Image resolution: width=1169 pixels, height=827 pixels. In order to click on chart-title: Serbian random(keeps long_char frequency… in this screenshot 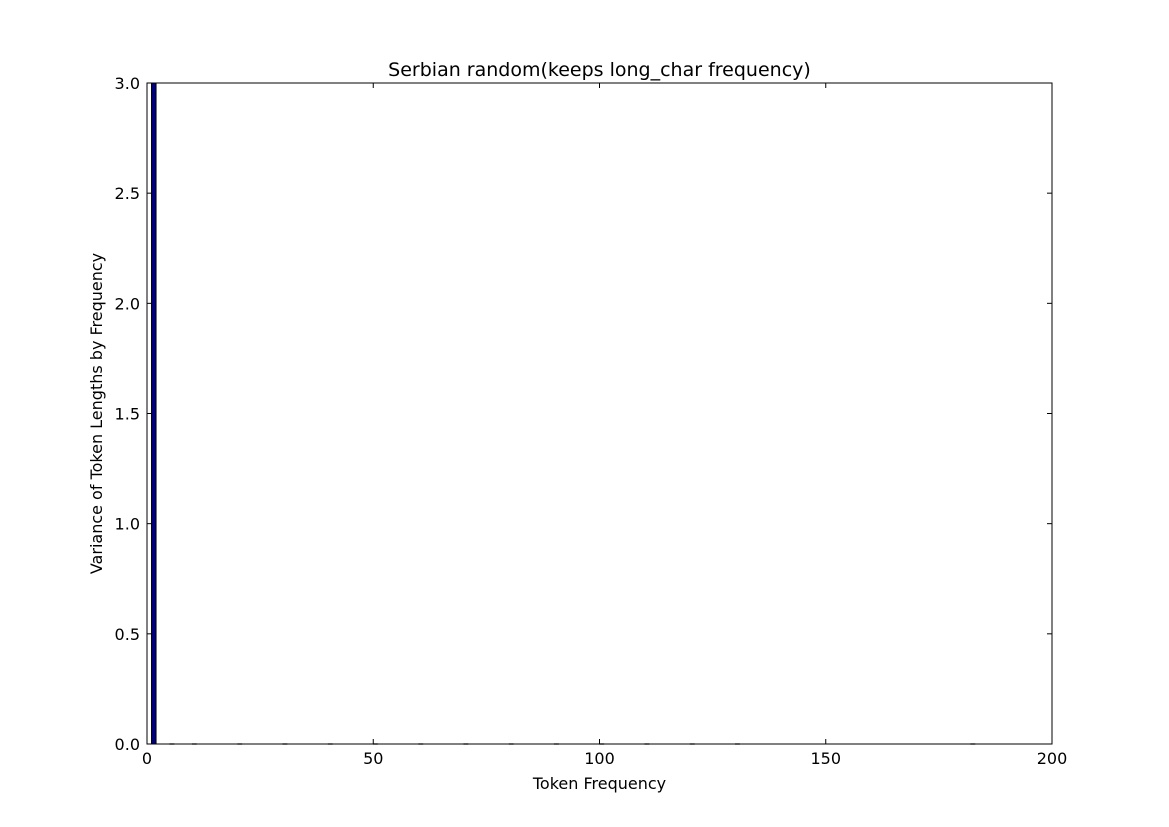, I will do `click(599, 70)`.